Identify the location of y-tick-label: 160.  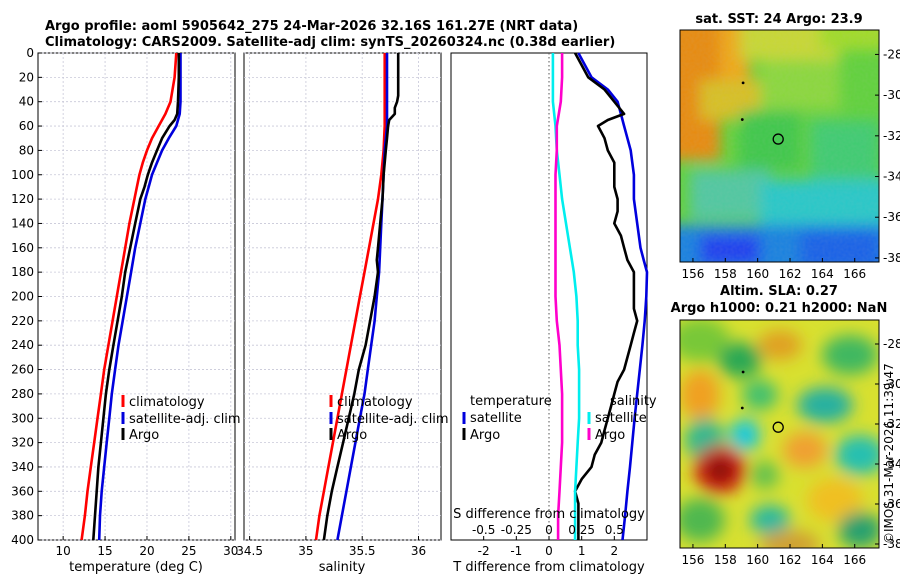
(22, 248).